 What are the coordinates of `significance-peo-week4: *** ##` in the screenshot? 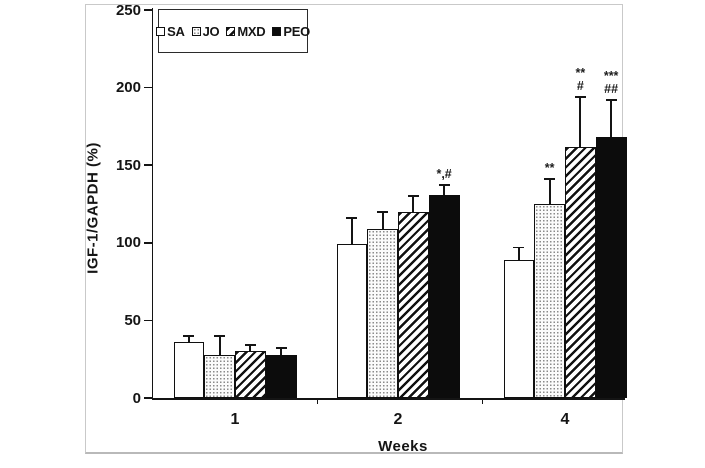 It's located at (611, 83).